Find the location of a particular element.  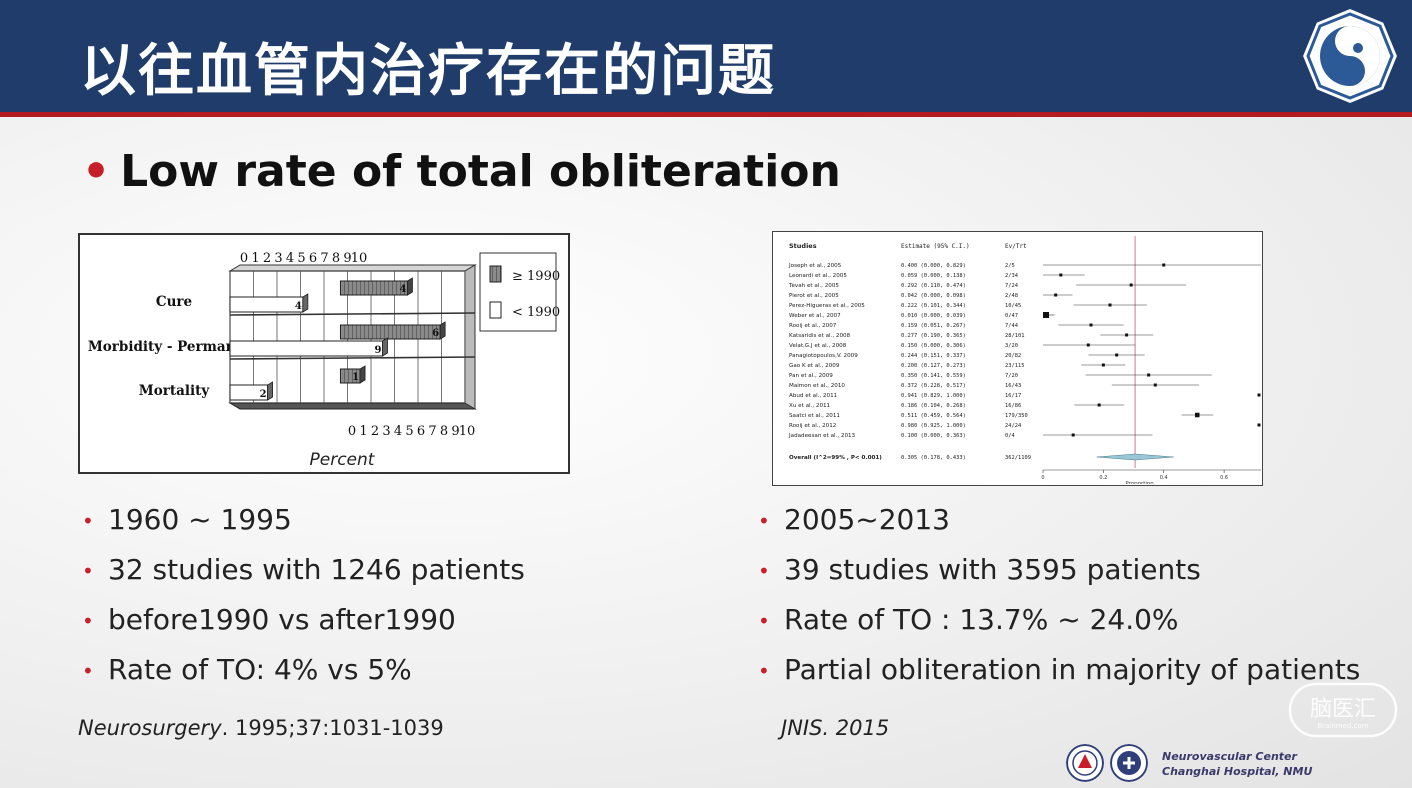

top-tick-label: 1 is located at coordinates (255, 258).